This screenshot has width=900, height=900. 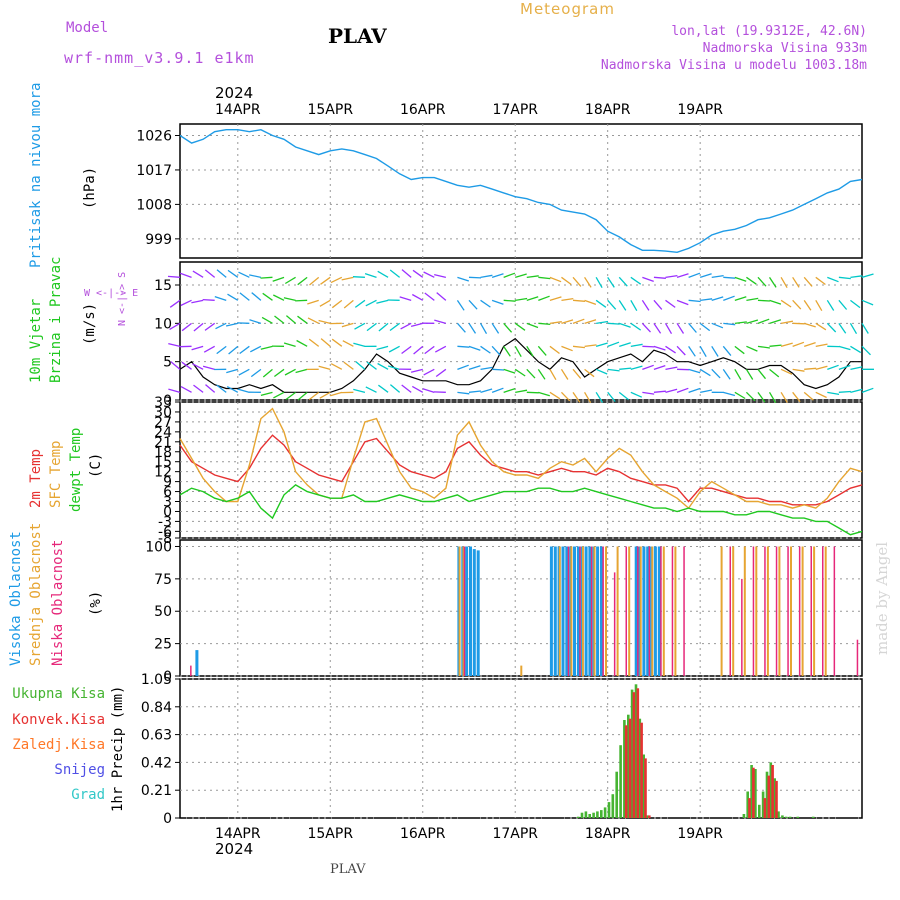 What do you see at coordinates (521, 470) in the screenshot?
I see `temp-2m-line` at bounding box center [521, 470].